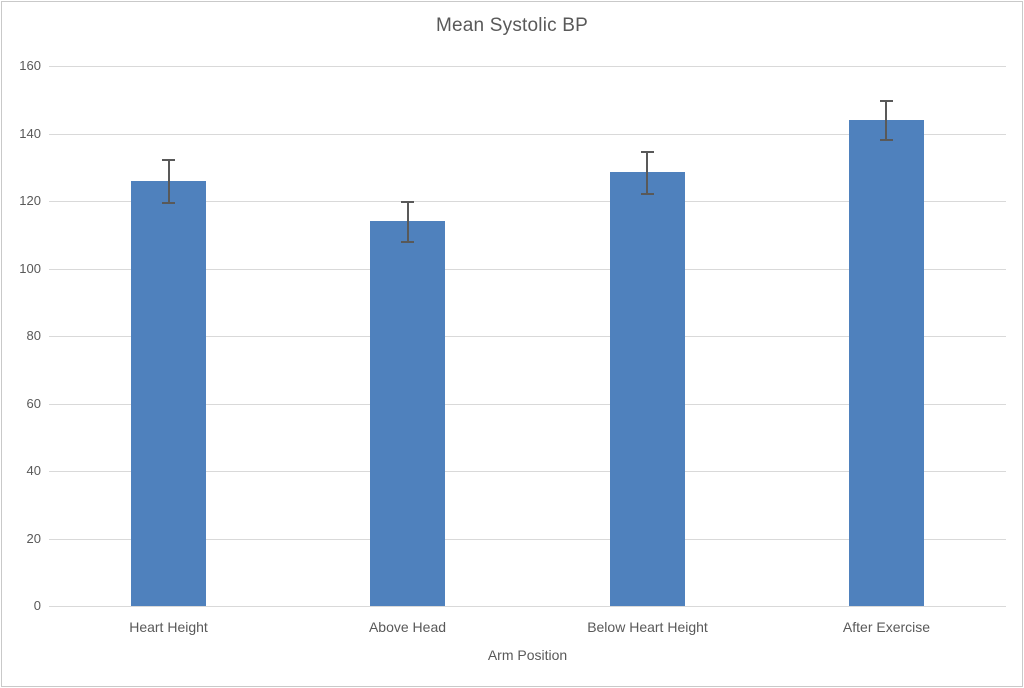 The height and width of the screenshot is (688, 1024). What do you see at coordinates (37, 605) in the screenshot?
I see `y-tick-label: 0` at bounding box center [37, 605].